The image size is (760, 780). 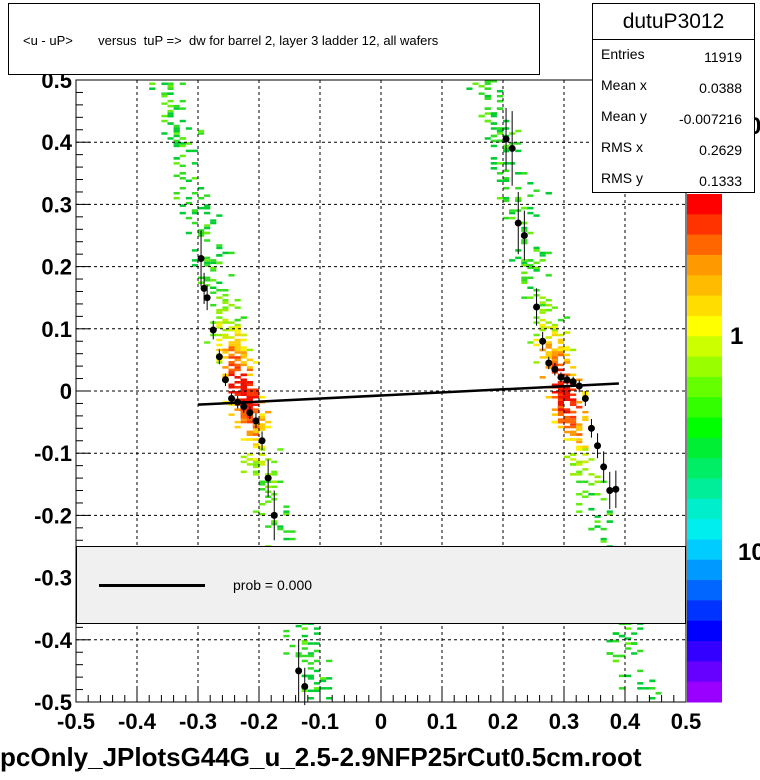 I want to click on x-tick-label: 0.5, so click(x=686, y=721).